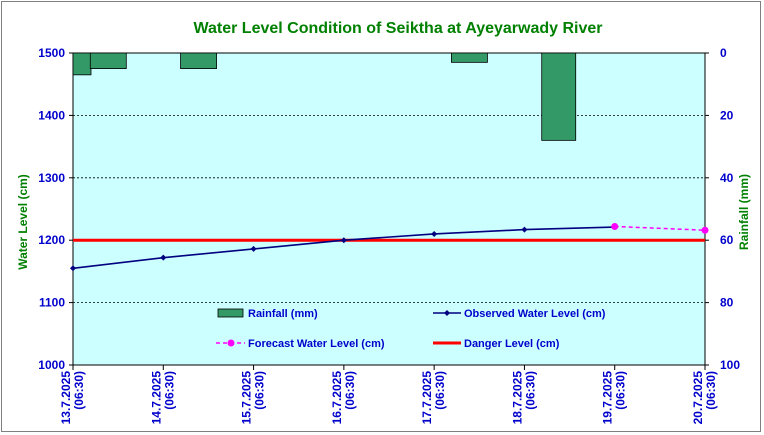 This screenshot has height=435, width=764. I want to click on x-tick-label-group: 17.7.2025 (06:30), so click(433, 398).